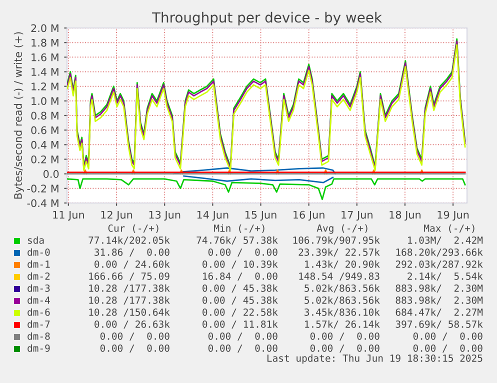 The width and height of the screenshot is (497, 383). Describe the element at coordinates (39, 336) in the screenshot. I see `legend-label: dm-8` at that location.